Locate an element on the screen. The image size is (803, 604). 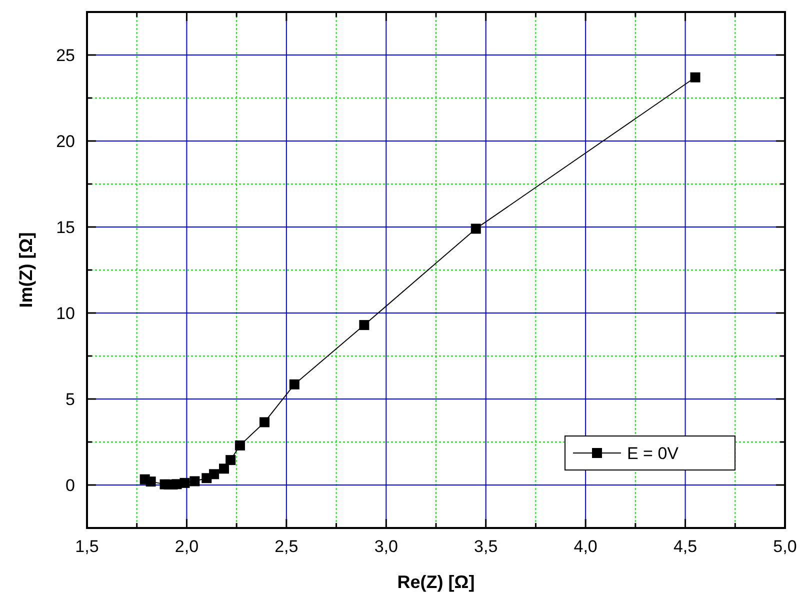
y-tick-label: 5 is located at coordinates (70, 399).